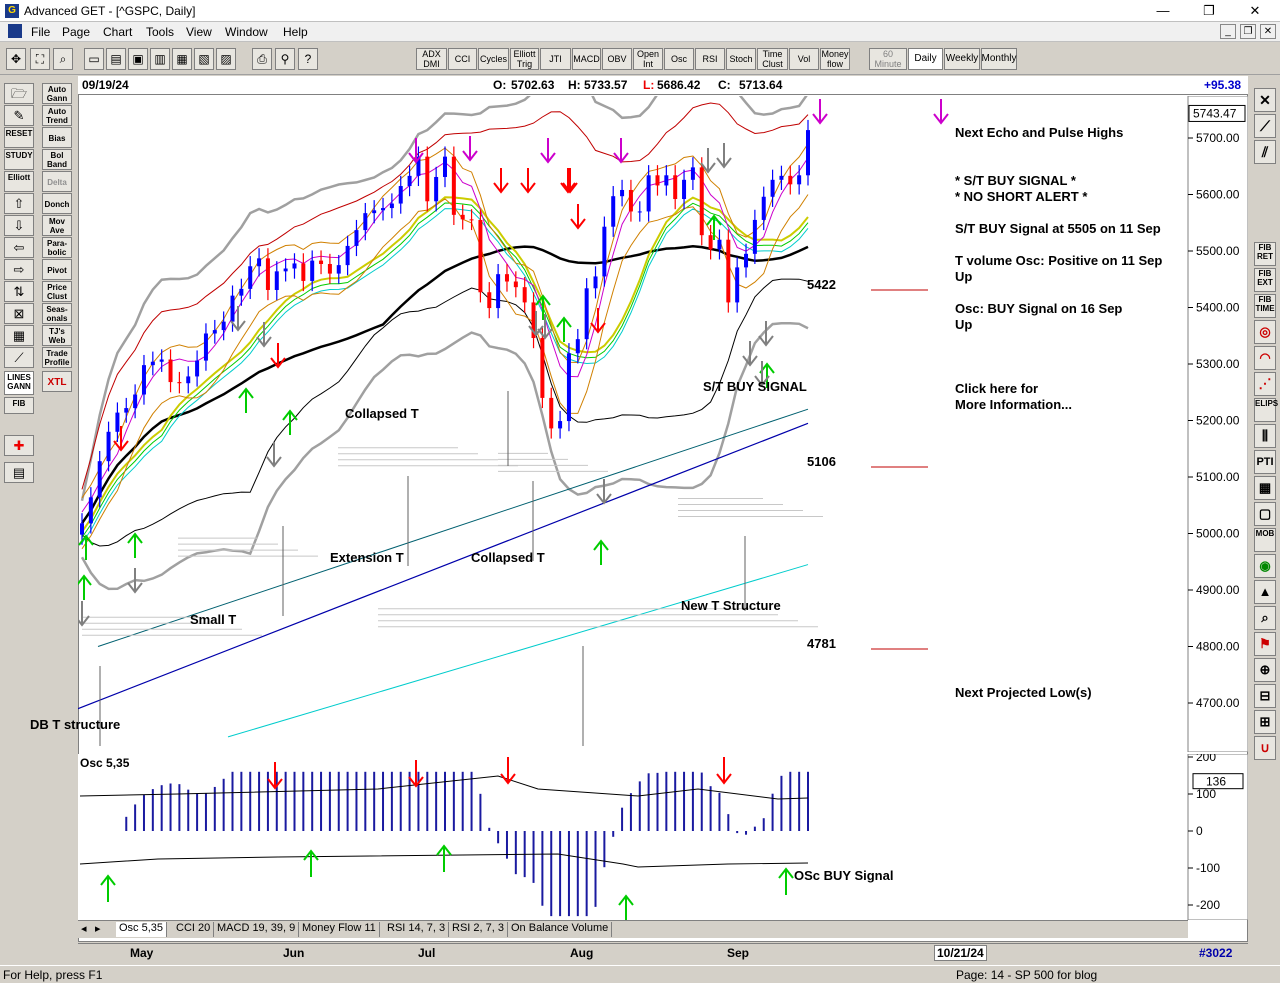  Describe the element at coordinates (648, 59) in the screenshot. I see `open-int-button: Open Int` at that location.